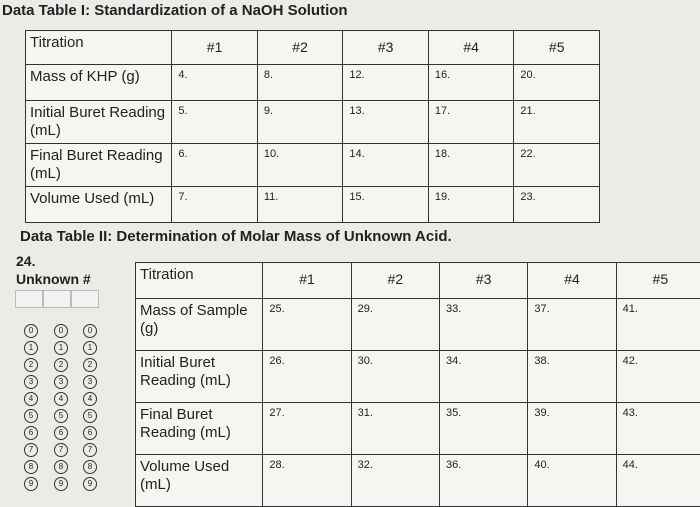 This screenshot has height=507, width=700. What do you see at coordinates (471, 82) in the screenshot?
I see `cell-number: 16.` at bounding box center [471, 82].